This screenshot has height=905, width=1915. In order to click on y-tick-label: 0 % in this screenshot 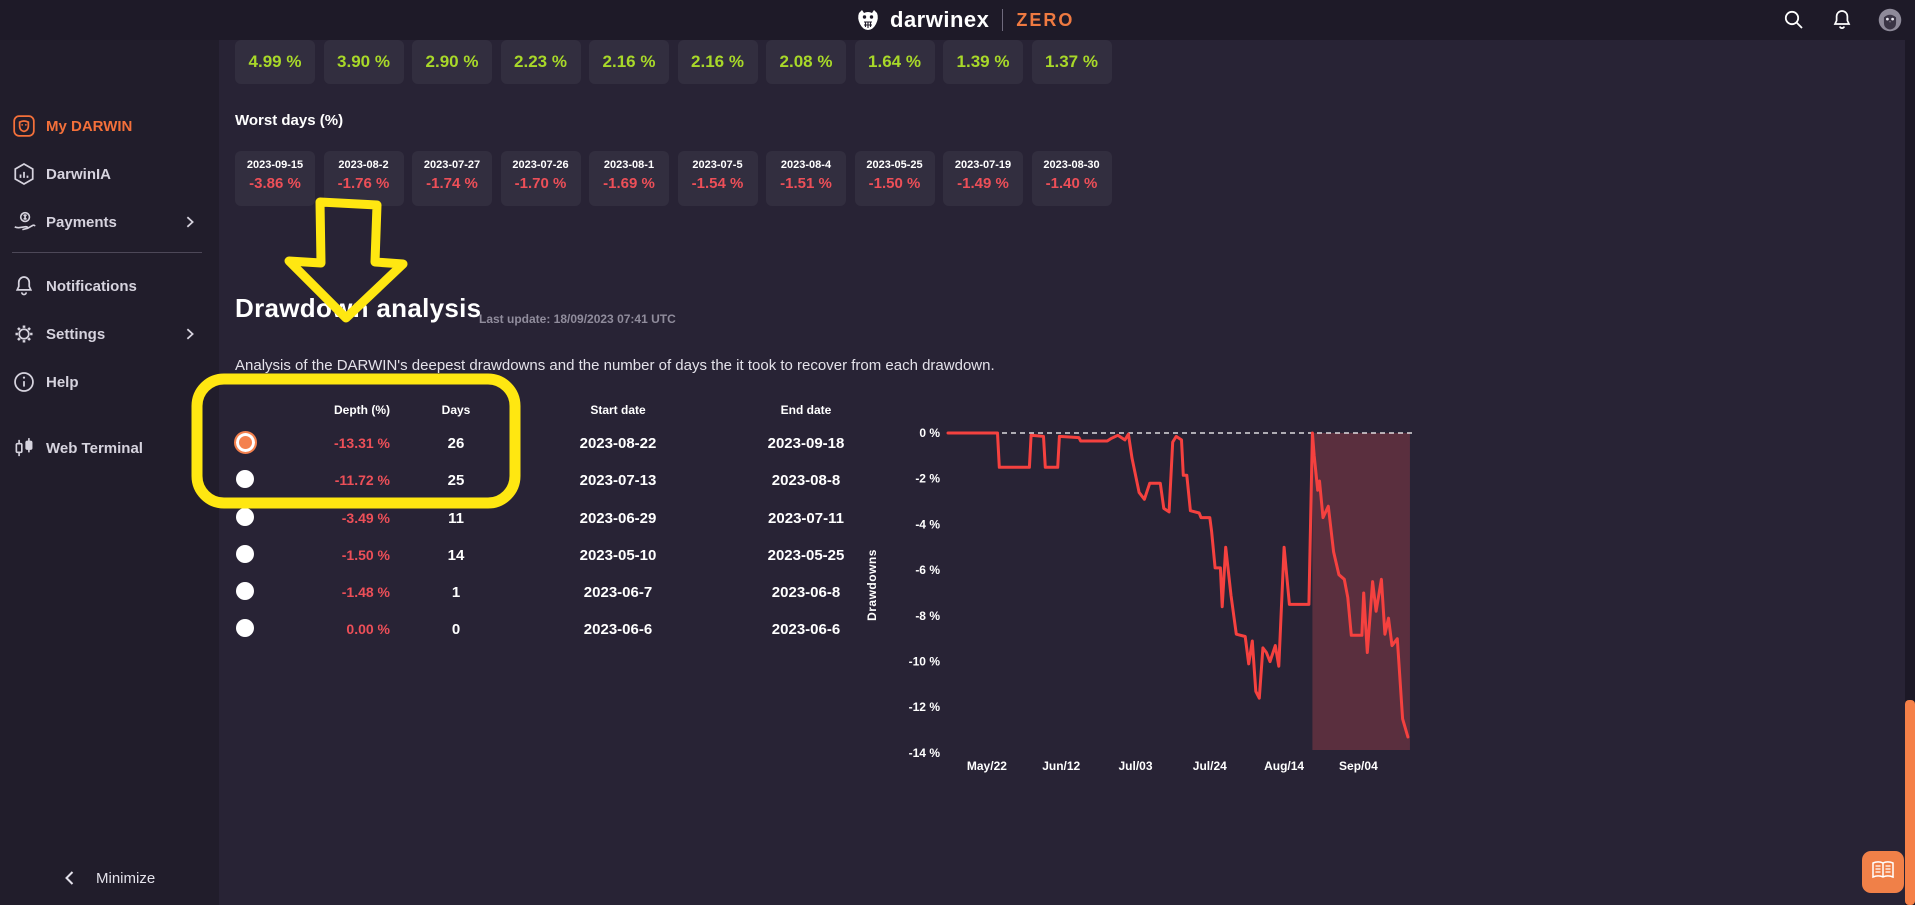, I will do `click(929, 433)`.